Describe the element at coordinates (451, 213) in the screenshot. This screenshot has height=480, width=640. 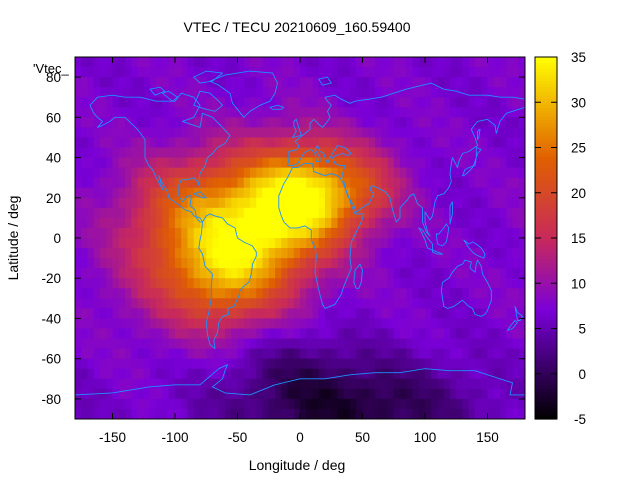
I see `coastline` at that location.